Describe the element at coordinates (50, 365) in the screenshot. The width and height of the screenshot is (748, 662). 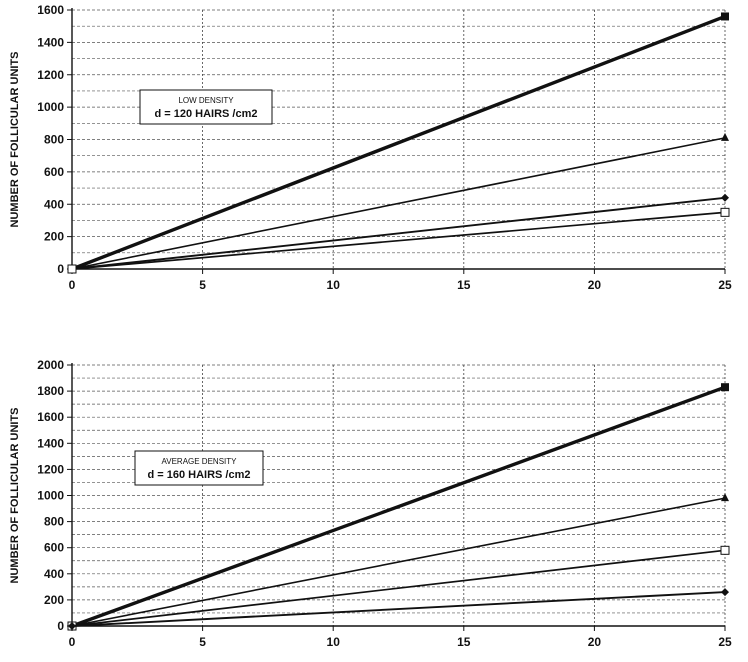
I see `y-tick-label: 2000` at that location.